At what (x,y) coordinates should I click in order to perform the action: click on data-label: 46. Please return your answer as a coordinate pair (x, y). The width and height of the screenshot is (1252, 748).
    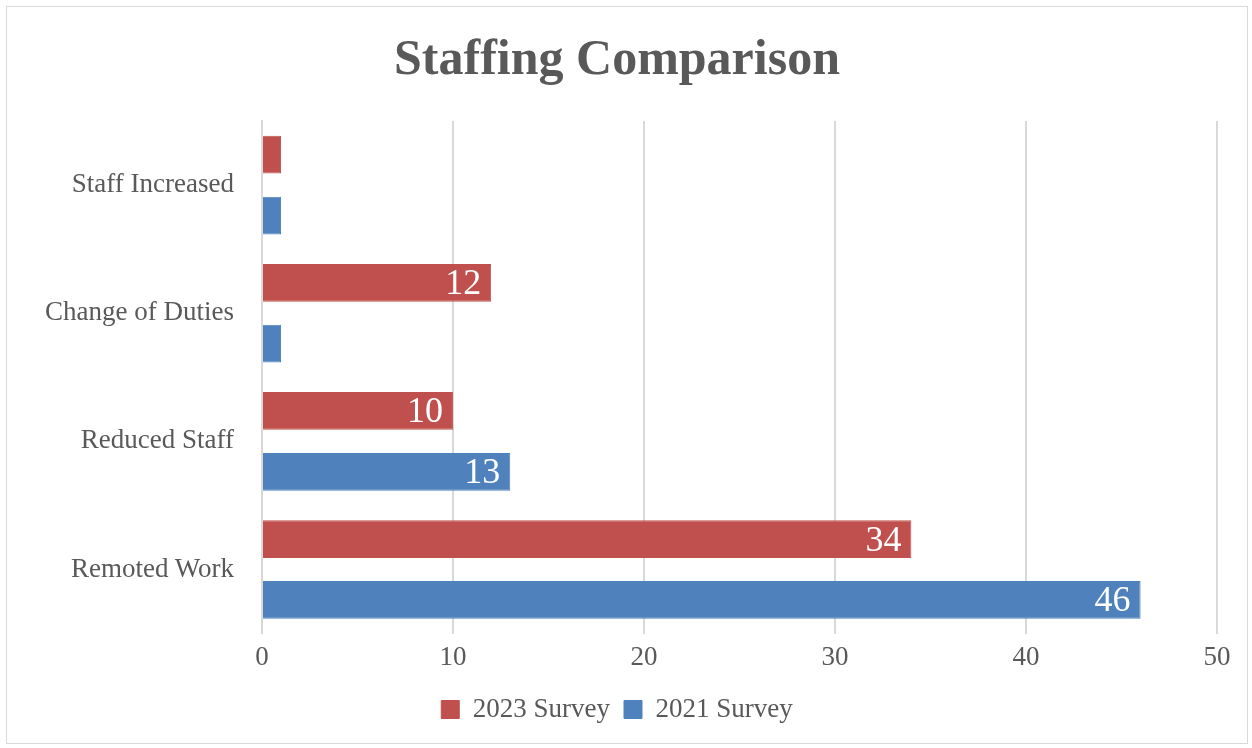
    Looking at the image, I should click on (1112, 599).